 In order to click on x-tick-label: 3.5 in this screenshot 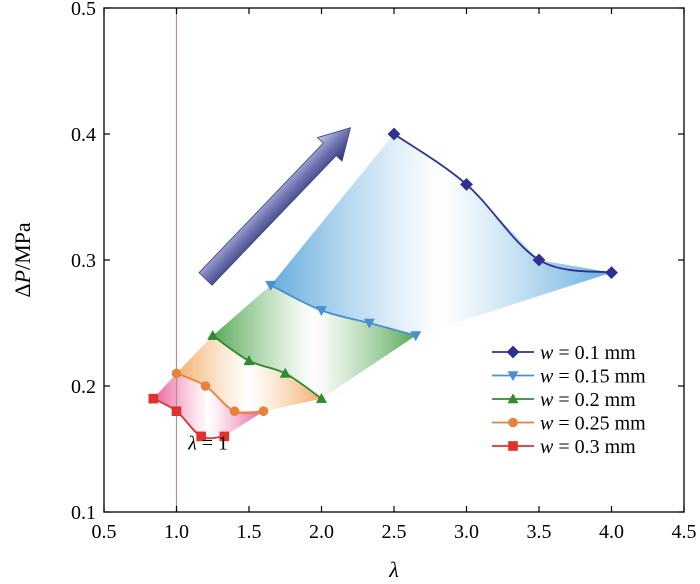, I will do `click(539, 532)`.